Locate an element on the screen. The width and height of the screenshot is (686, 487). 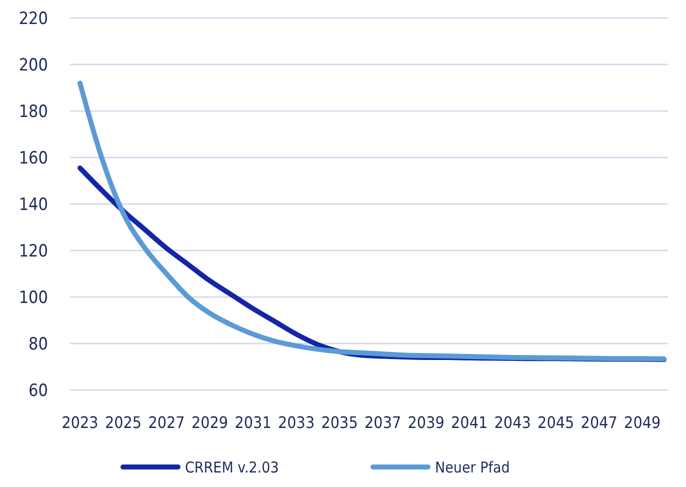
x-tick-label: 2029 is located at coordinates (209, 422).